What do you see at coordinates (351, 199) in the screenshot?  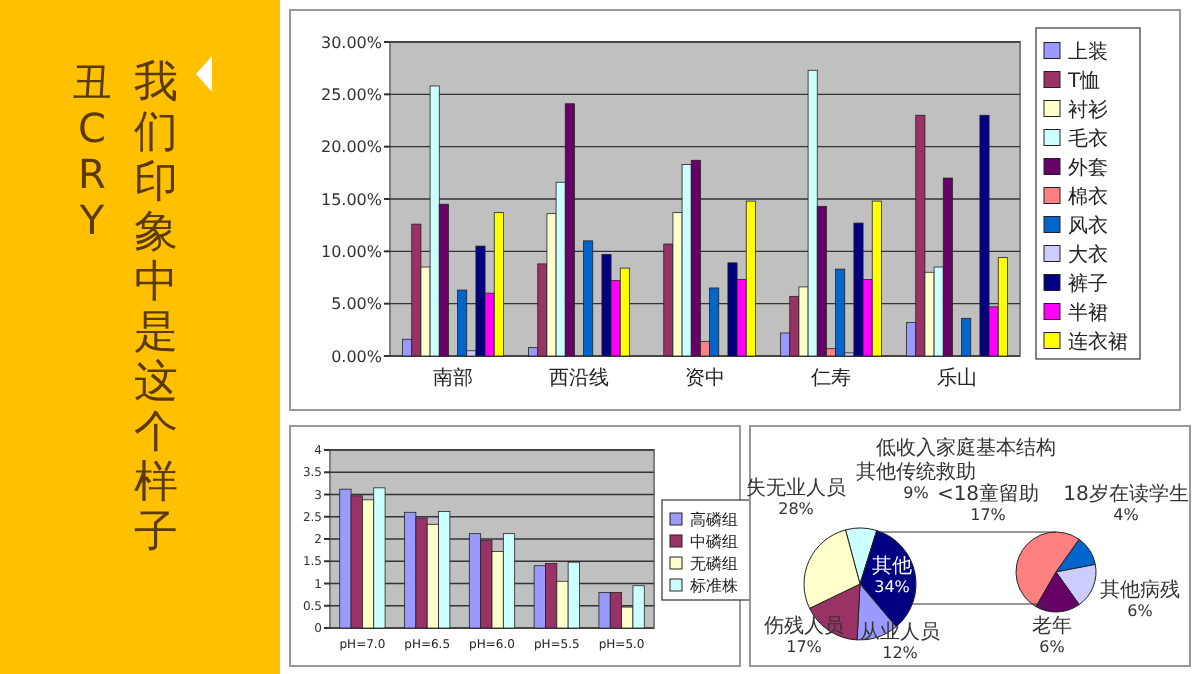 I see `y-tick-label: 15.00%` at bounding box center [351, 199].